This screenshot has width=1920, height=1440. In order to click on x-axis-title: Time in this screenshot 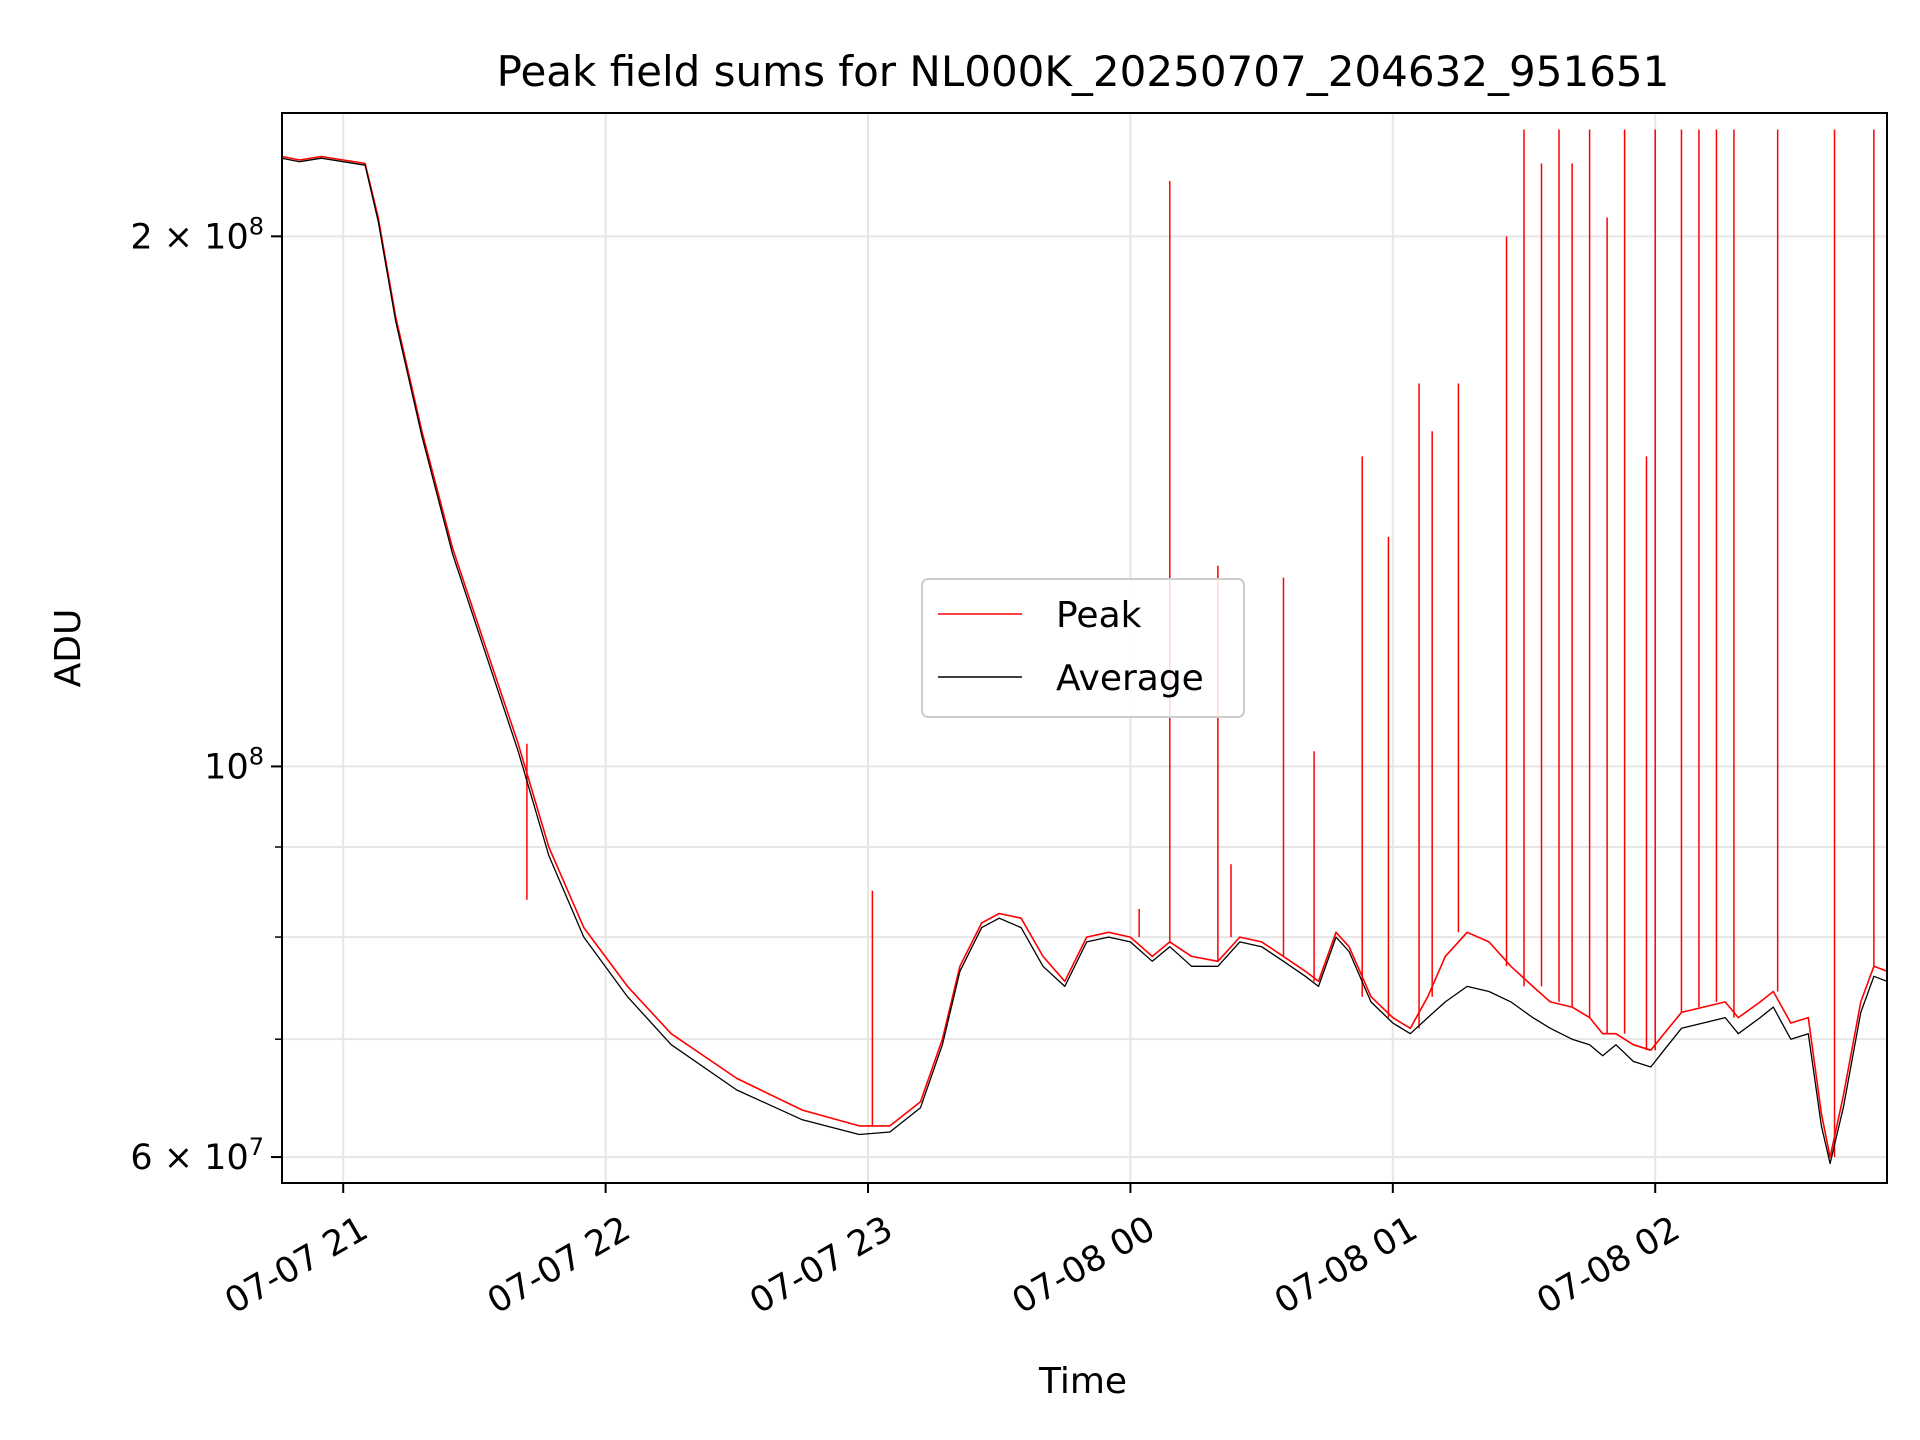, I will do `click(1082, 1381)`.